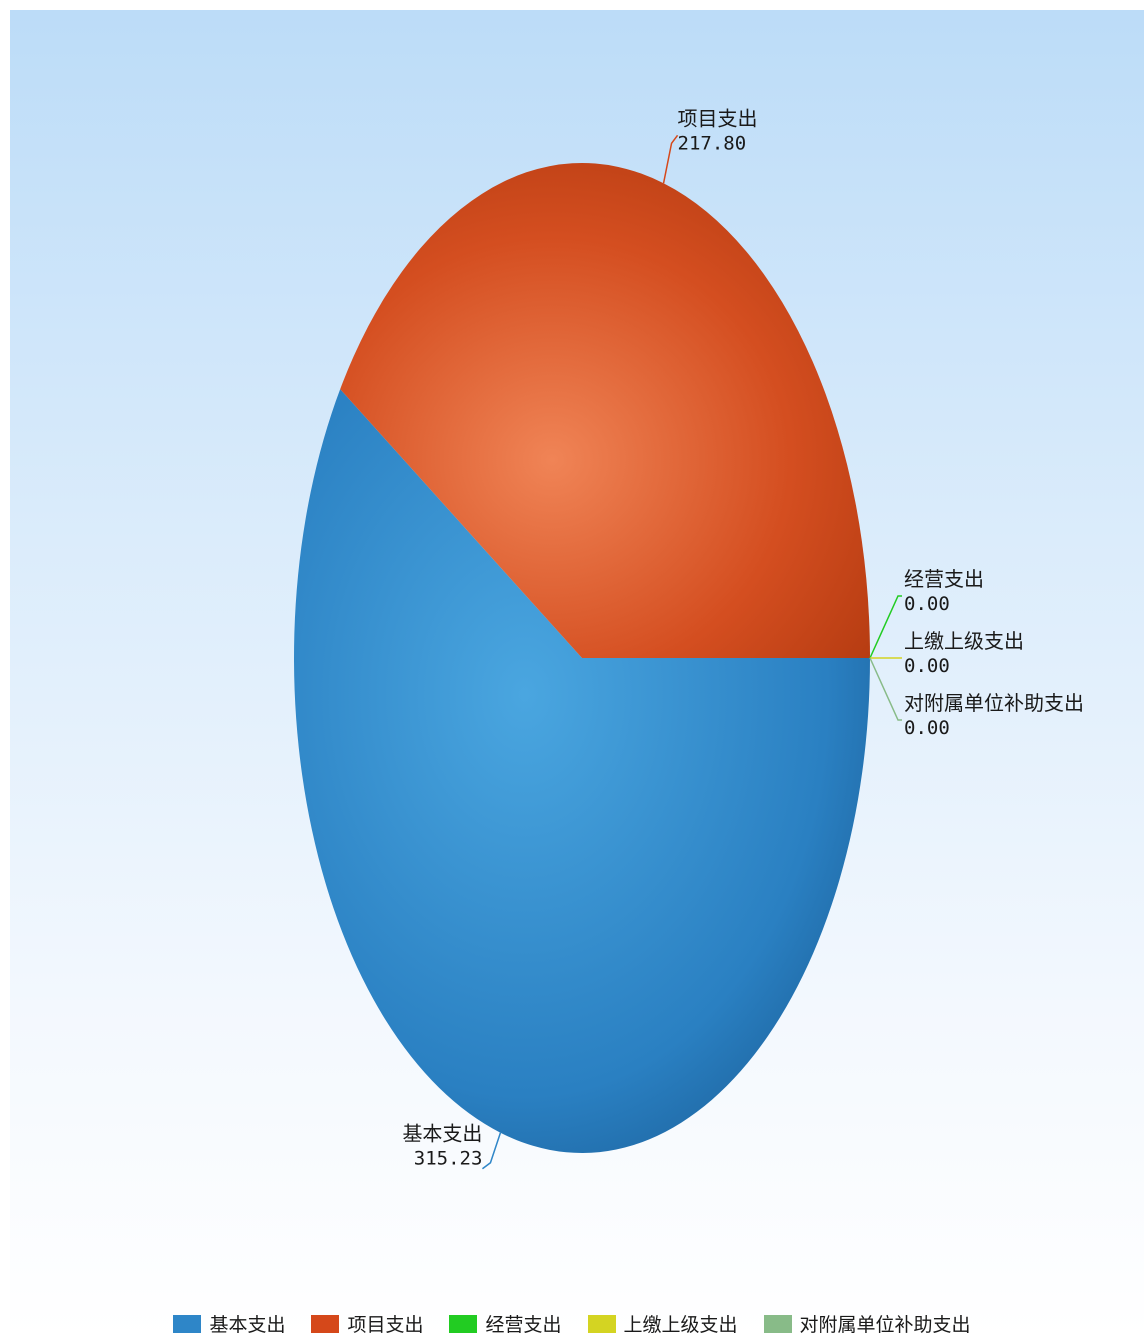 The image size is (1144, 1337). I want to click on slice-value-4: 0.00, so click(927, 728).